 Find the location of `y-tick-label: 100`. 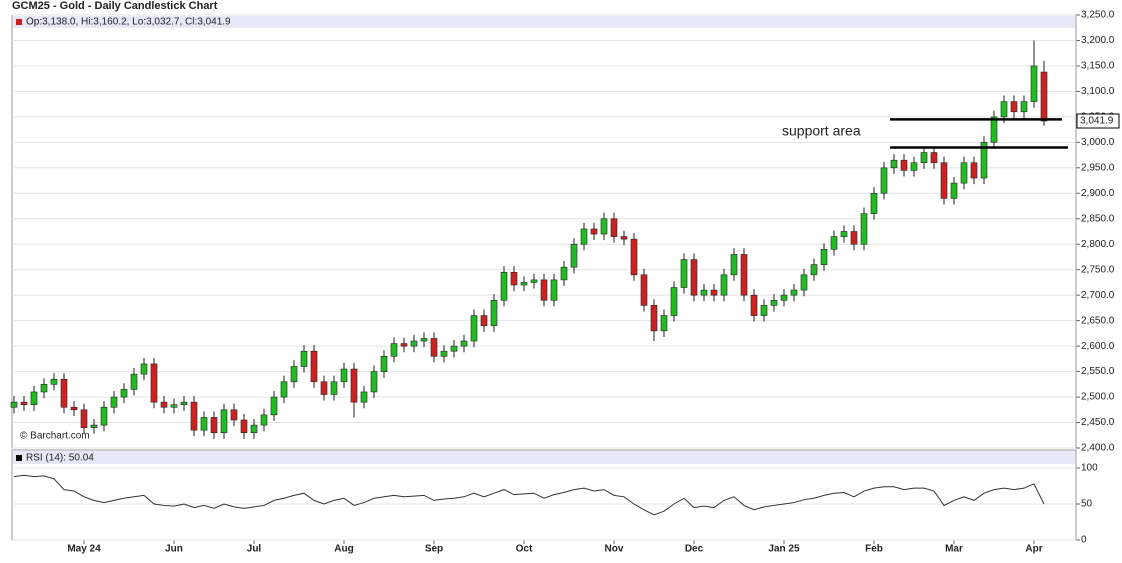

y-tick-label: 100 is located at coordinates (1089, 468).